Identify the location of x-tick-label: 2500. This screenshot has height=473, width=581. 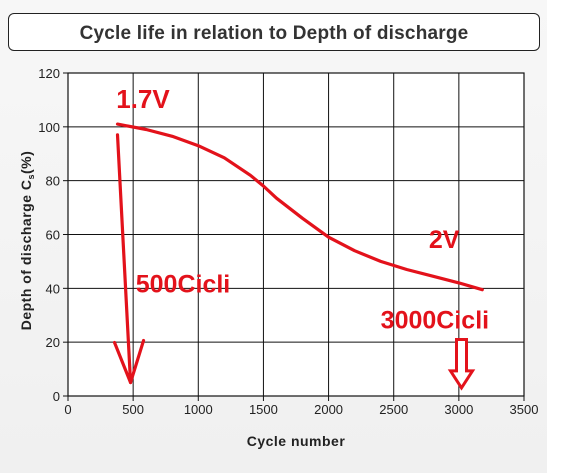
(393, 409).